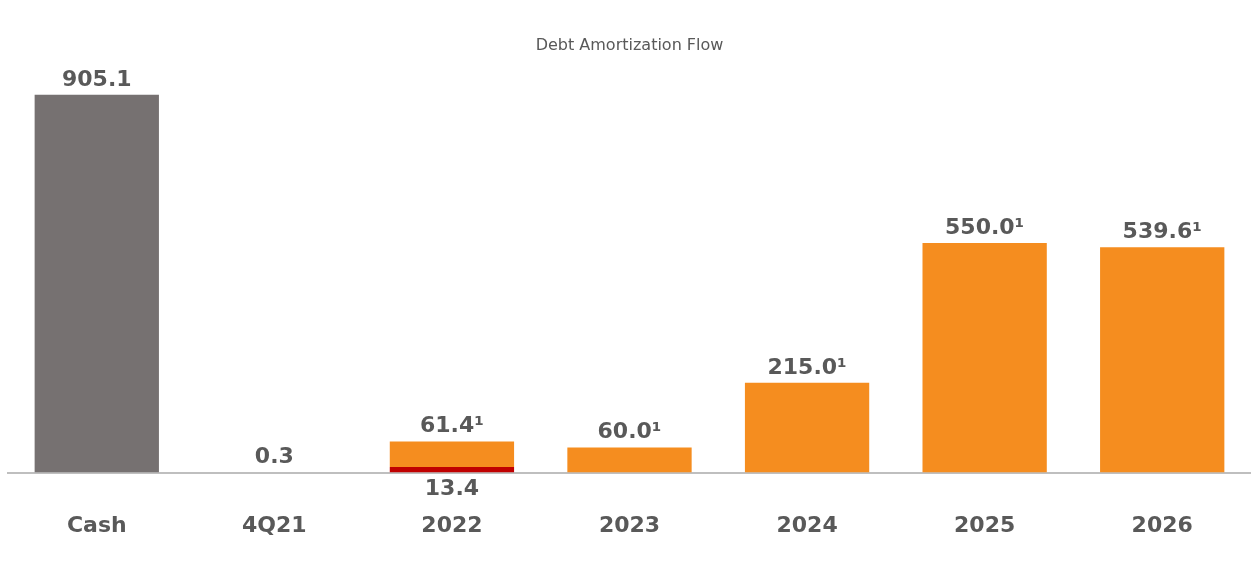 The image size is (1251, 579). I want to click on chart-title: Debt Amortization Flow, so click(629, 44).